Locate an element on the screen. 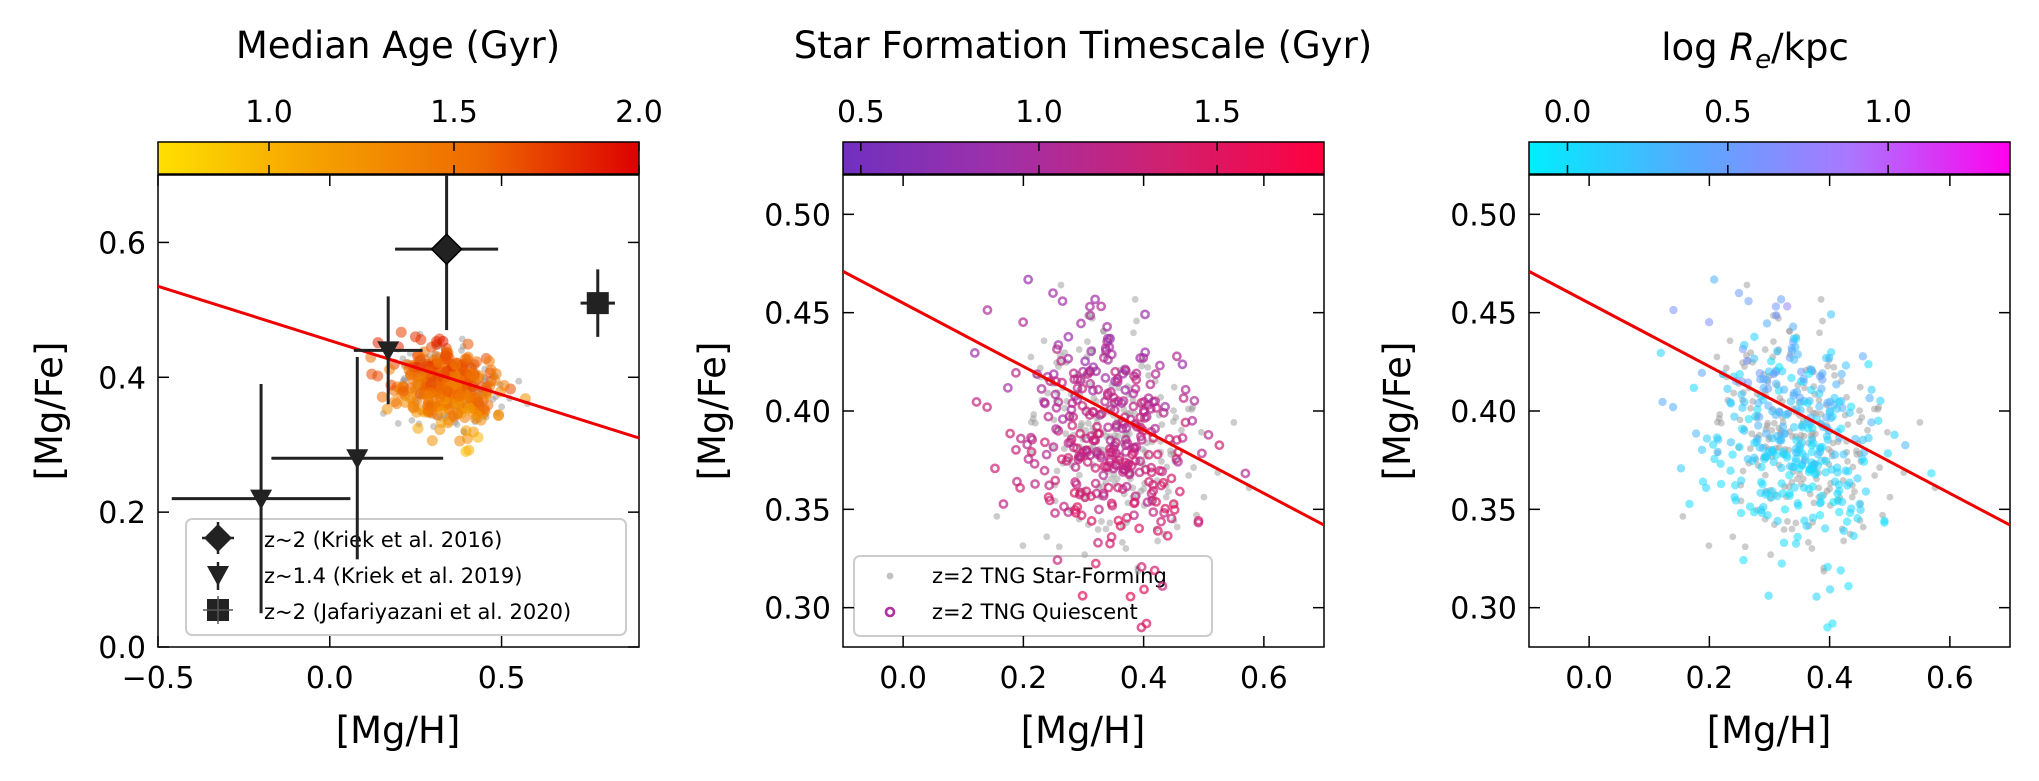  colorbar-tick-label: 0.0 is located at coordinates (1568, 112).